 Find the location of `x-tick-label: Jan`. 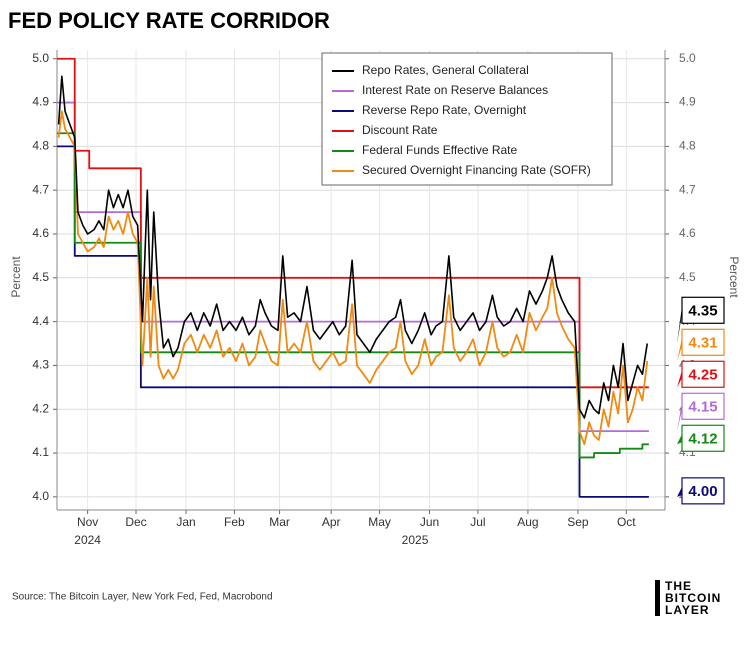

x-tick-label: Jan is located at coordinates (185, 522).